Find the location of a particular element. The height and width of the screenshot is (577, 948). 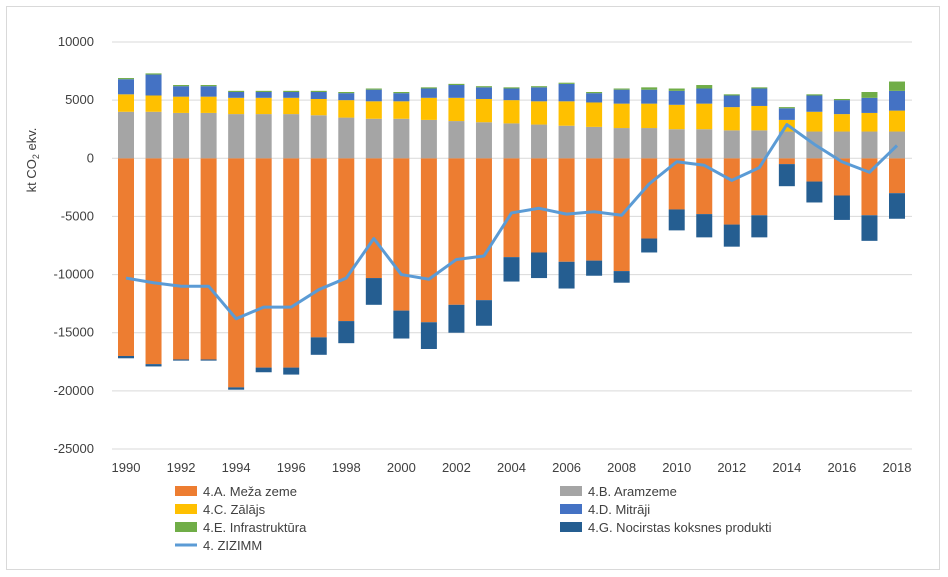

y-tick-label: 5000 is located at coordinates (79, 99).